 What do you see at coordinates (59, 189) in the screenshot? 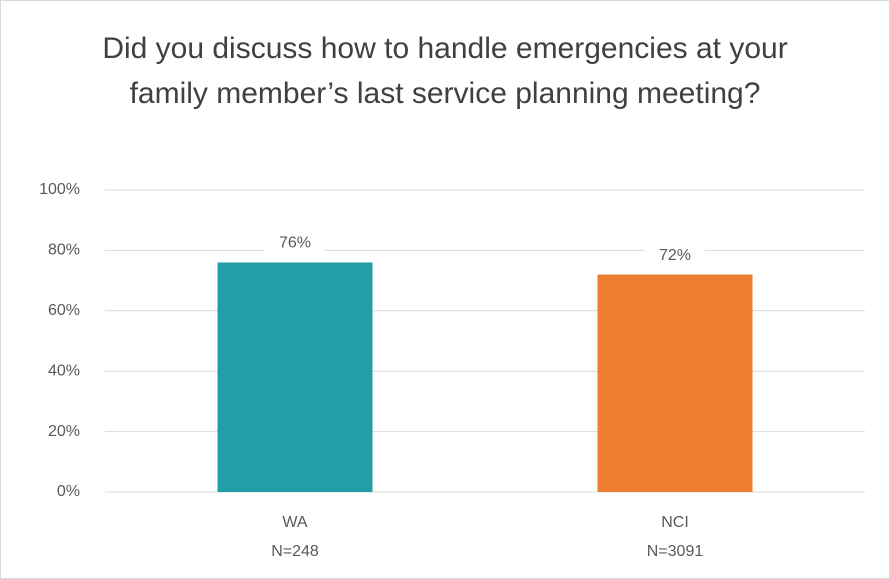
I see `y-tick-label: 100%` at bounding box center [59, 189].